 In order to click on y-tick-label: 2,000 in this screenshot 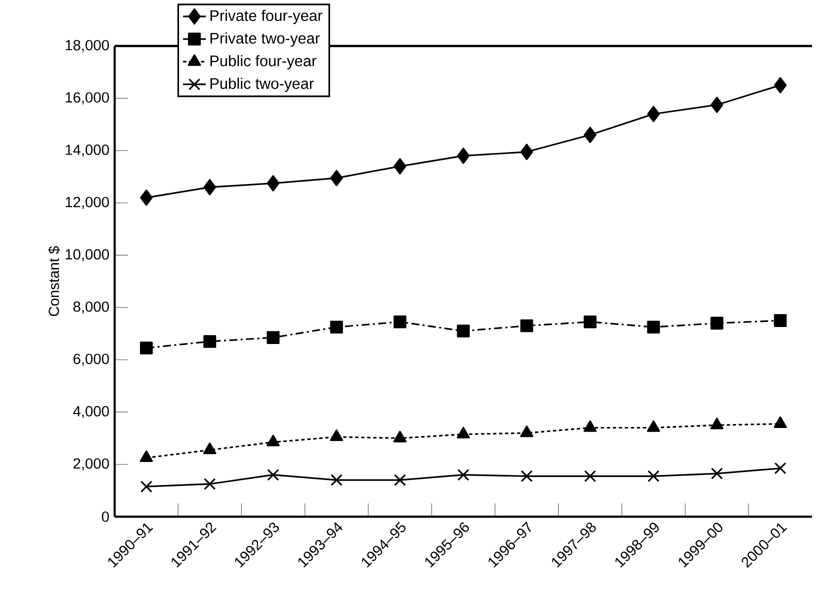, I will do `click(91, 464)`.